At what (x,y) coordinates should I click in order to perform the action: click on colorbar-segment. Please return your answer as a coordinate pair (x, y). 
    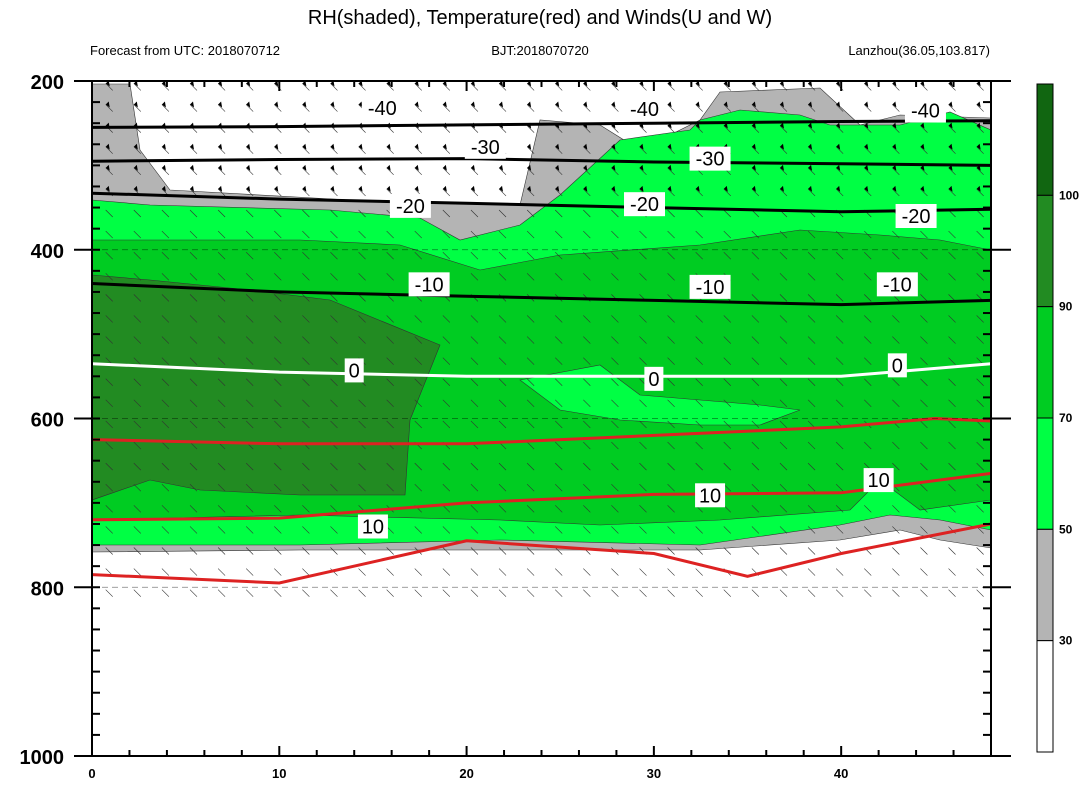
    Looking at the image, I should click on (1045, 139).